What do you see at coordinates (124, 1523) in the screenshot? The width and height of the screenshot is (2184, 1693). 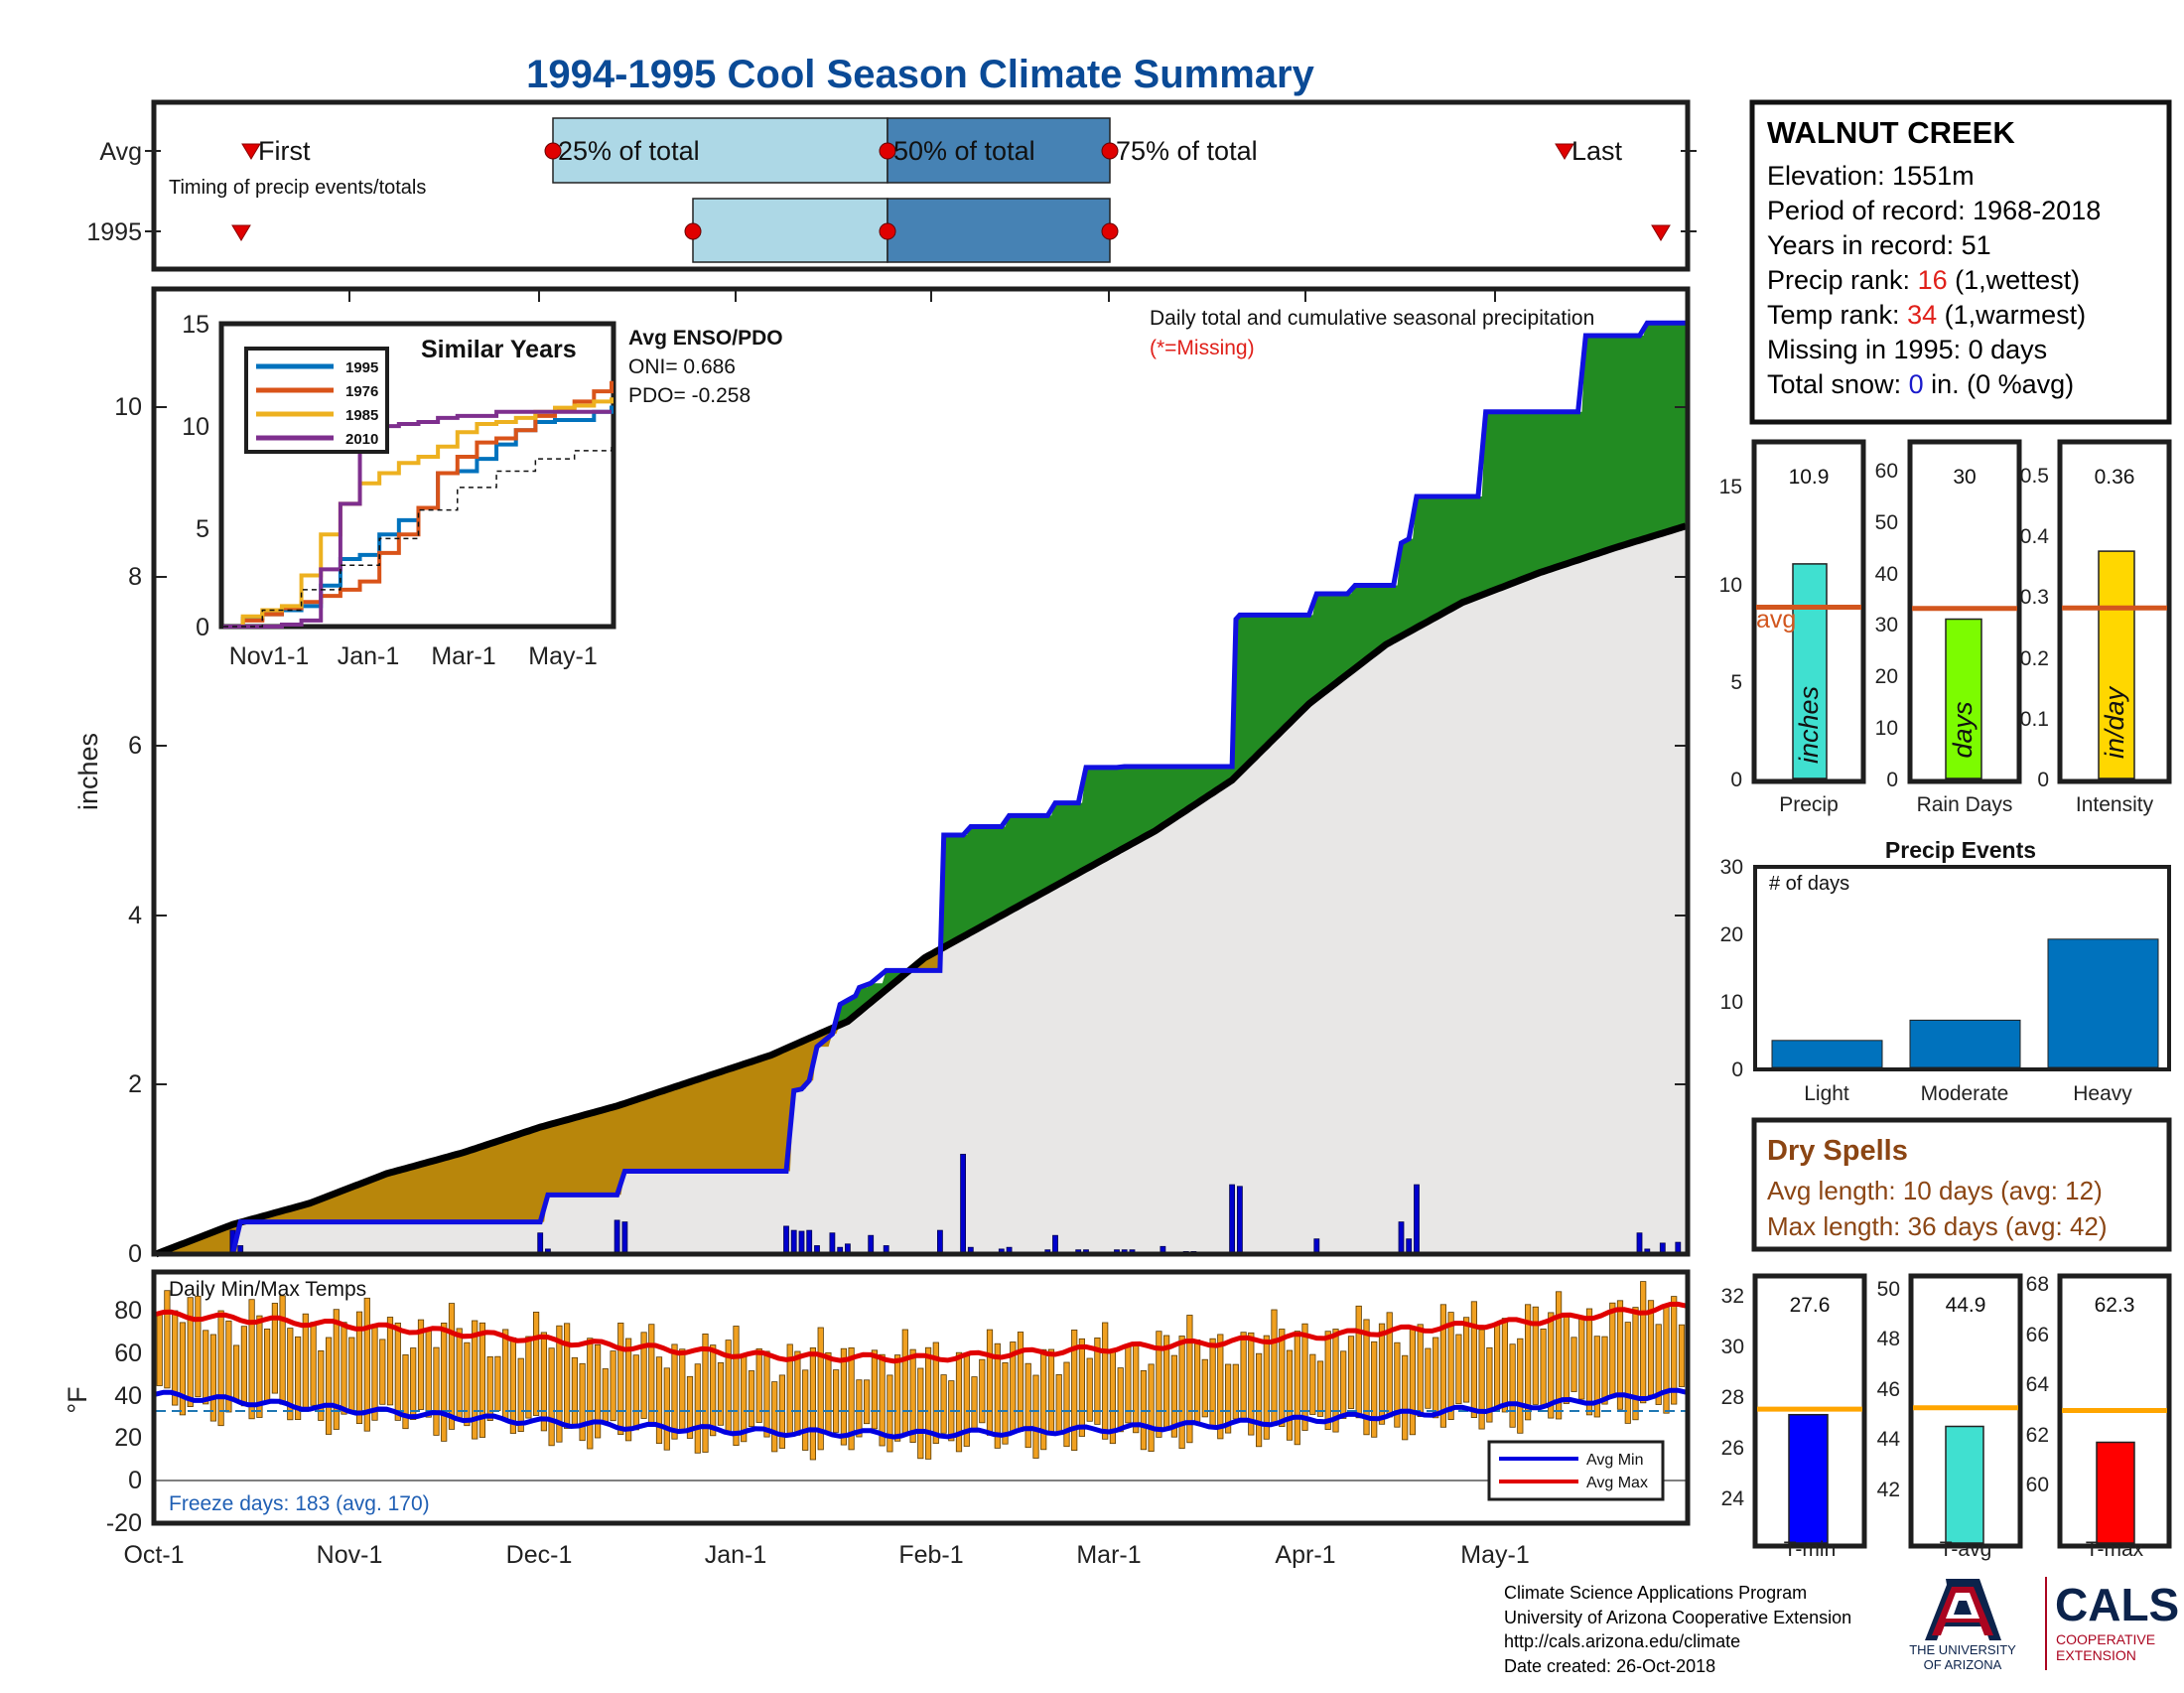 I see `temps-ytick-n20: -20` at bounding box center [124, 1523].